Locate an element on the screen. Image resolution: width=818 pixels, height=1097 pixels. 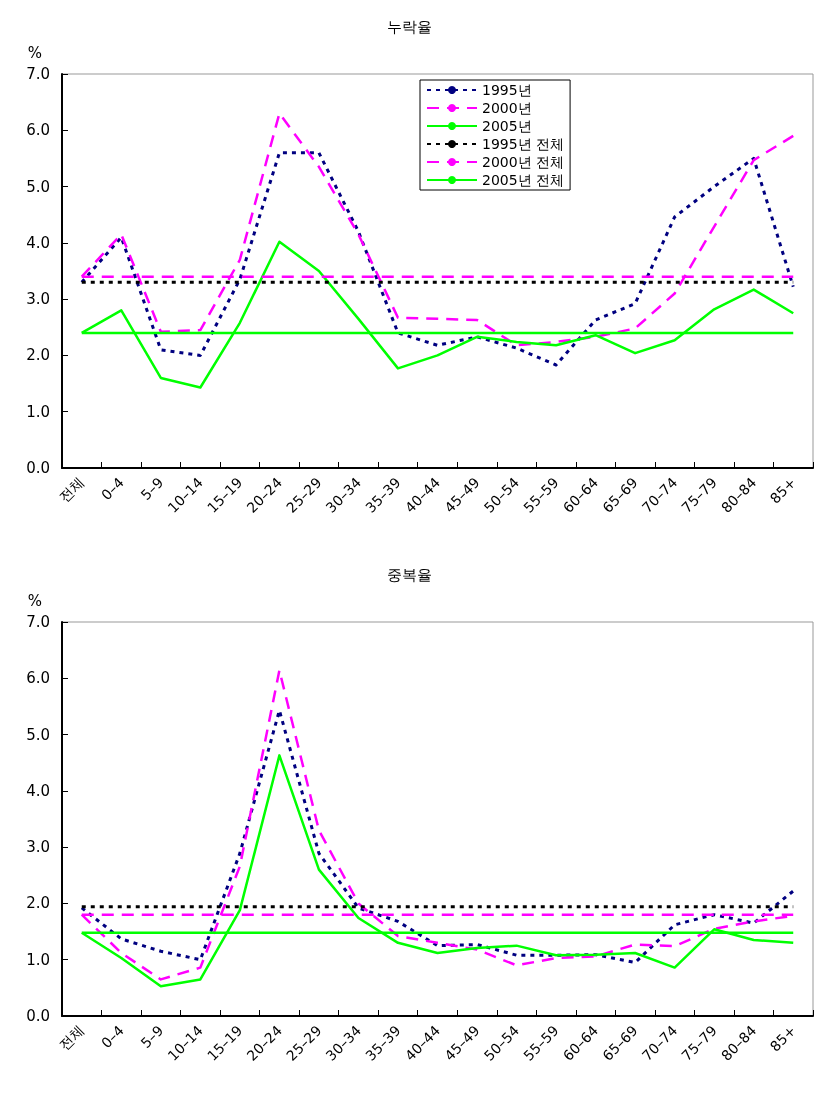
chart-title: 누락율 is located at coordinates (409, 26).